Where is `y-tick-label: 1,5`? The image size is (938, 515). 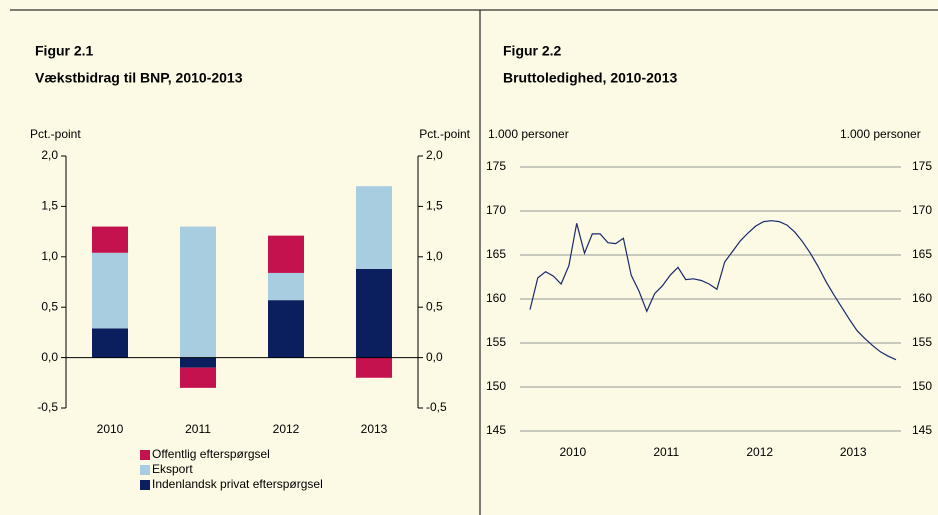
y-tick-label: 1,5 is located at coordinates (49, 206).